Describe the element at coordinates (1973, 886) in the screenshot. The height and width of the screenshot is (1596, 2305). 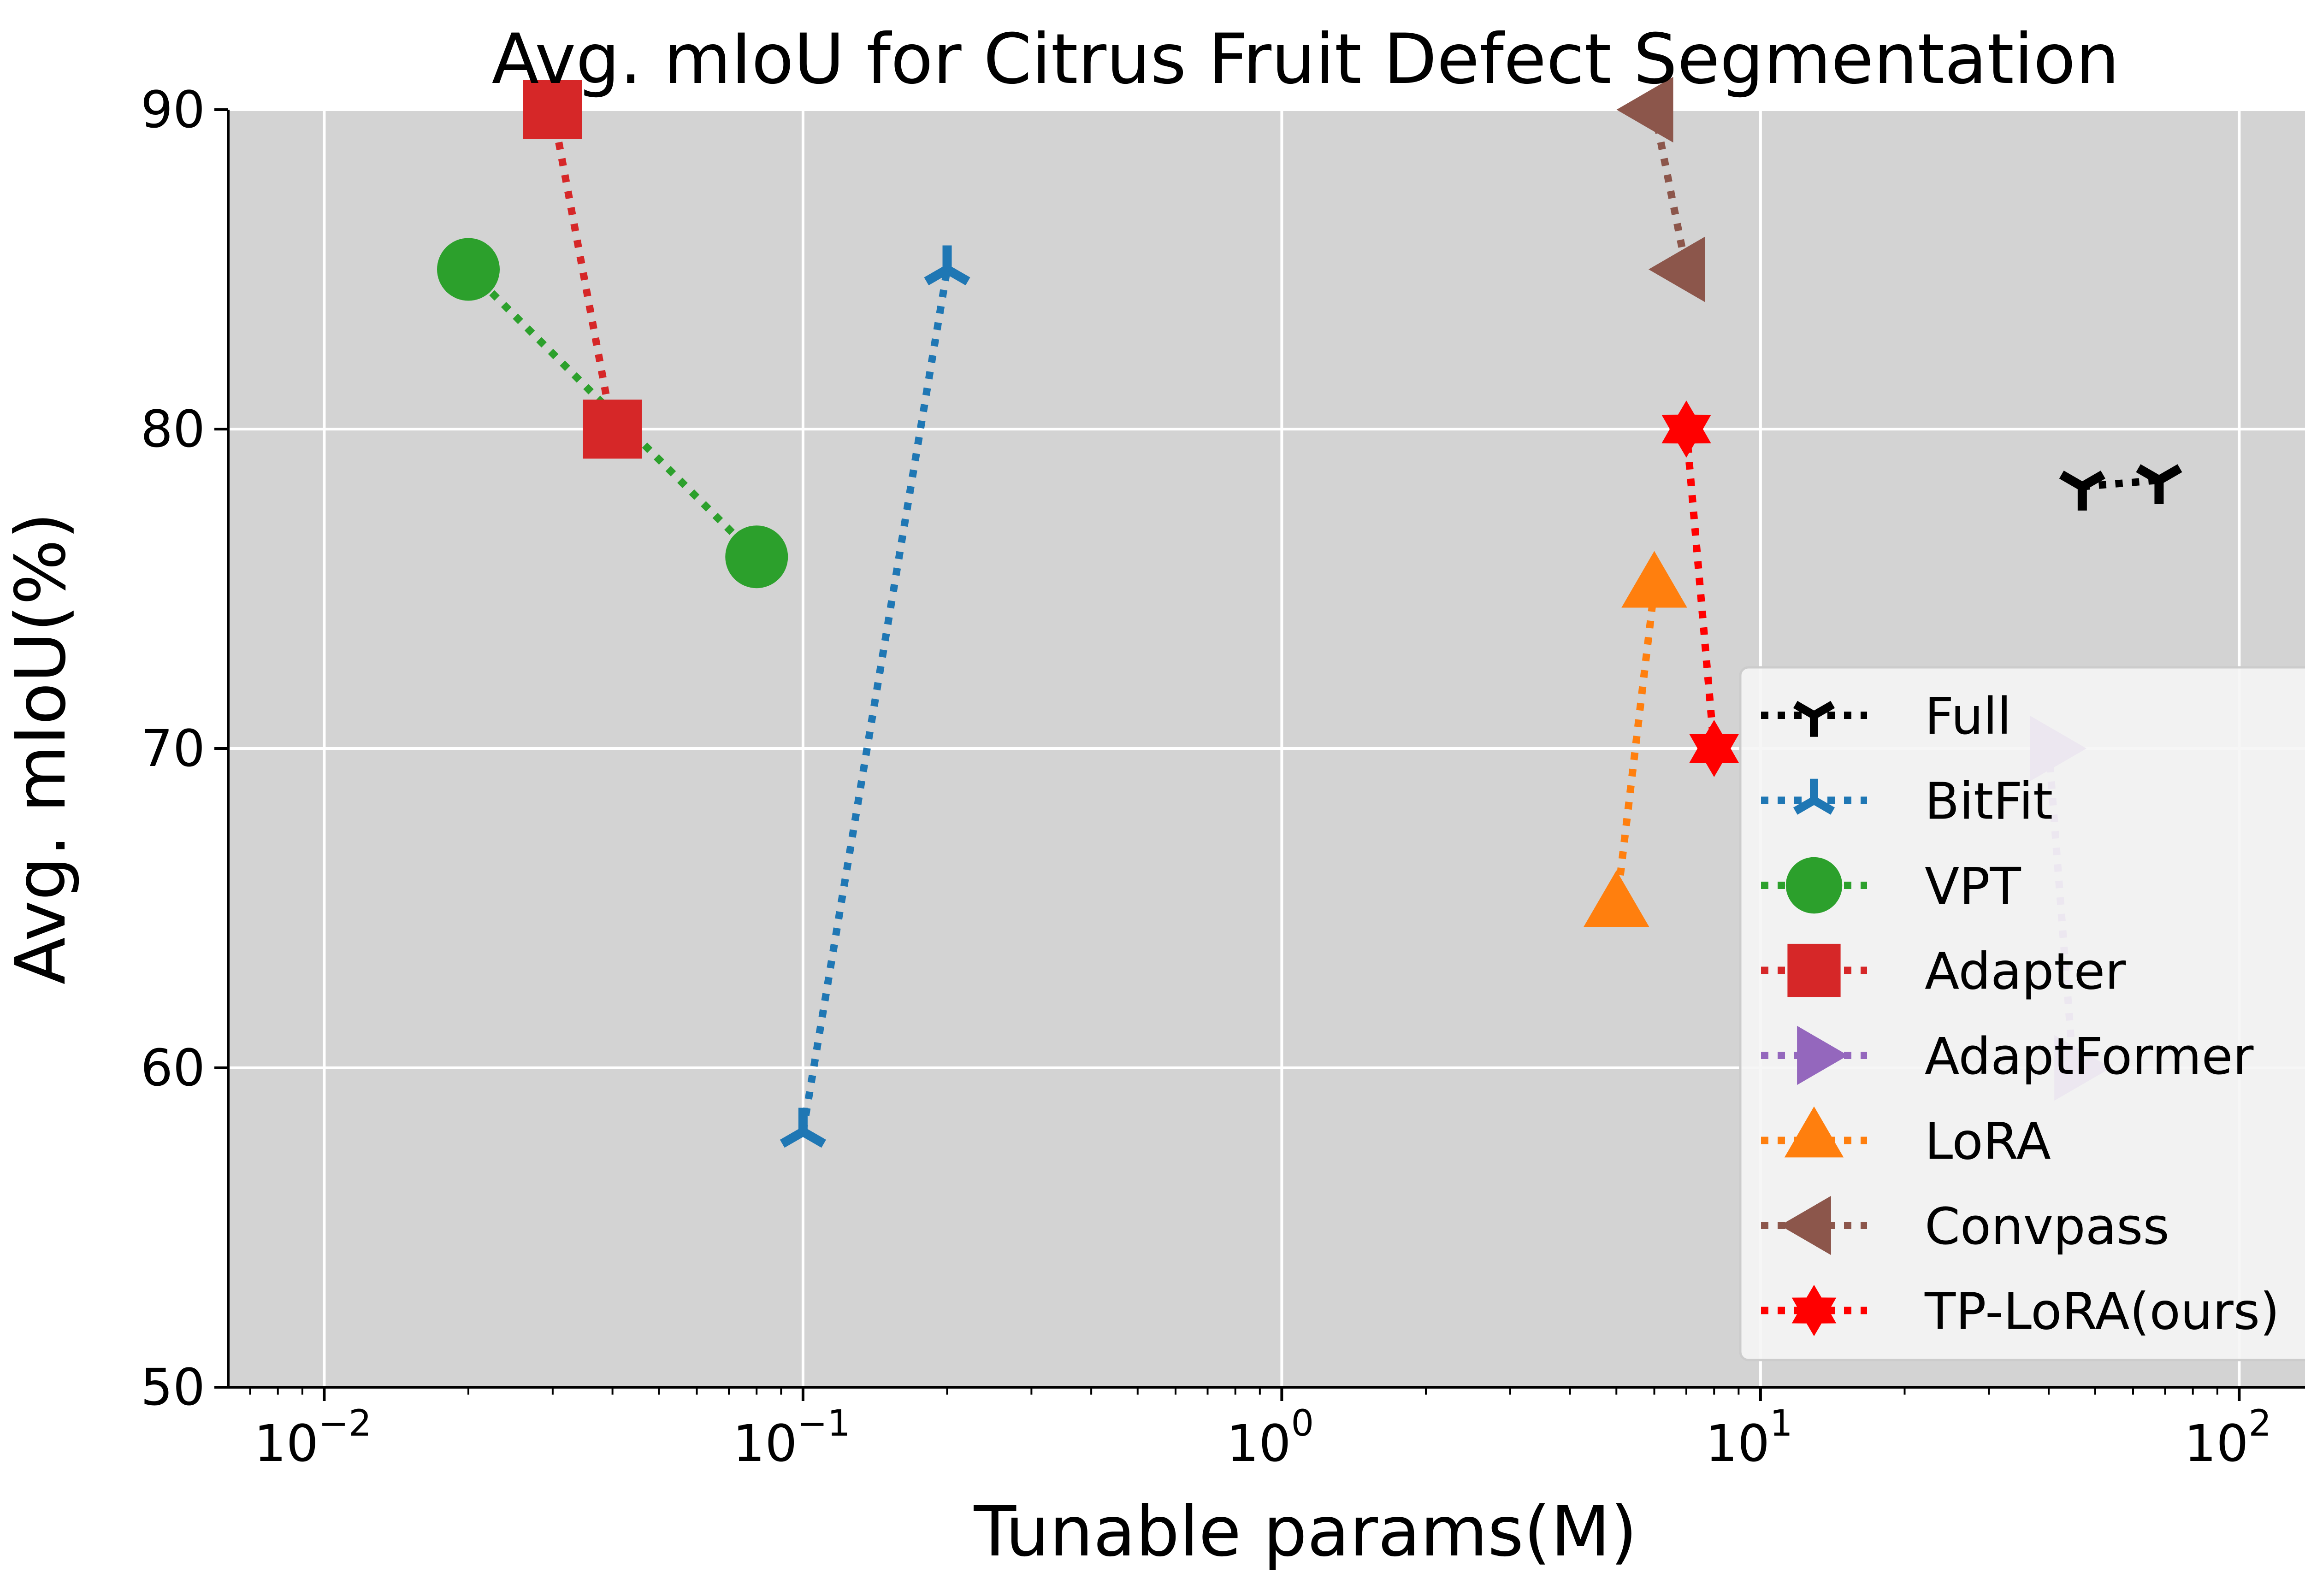
I see `legend-label: VPT` at that location.